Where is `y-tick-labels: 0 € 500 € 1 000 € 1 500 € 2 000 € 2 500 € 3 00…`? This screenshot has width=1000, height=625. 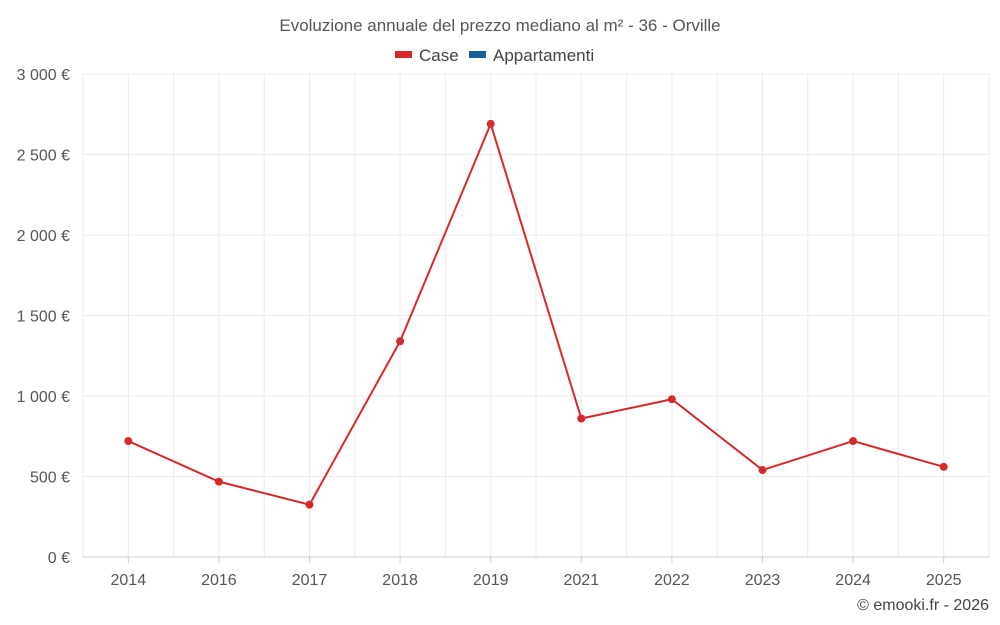
y-tick-labels: 0 € 500 € 1 000 € 1 500 € 2 000 € 2 500 € 3 00… is located at coordinates (43, 317).